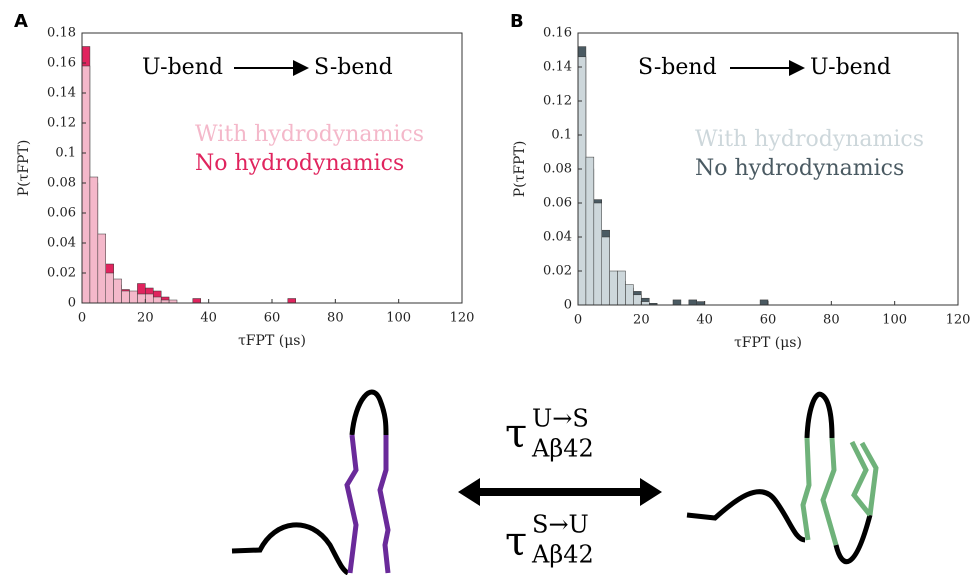 Image resolution: width=972 pixels, height=575 pixels. I want to click on arrow-heads, so click(560, 492).